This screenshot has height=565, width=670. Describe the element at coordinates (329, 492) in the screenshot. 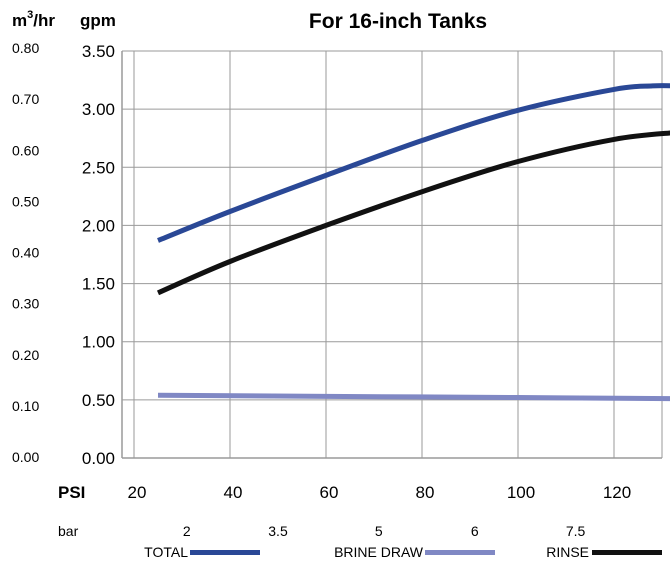

I see `x-tick-label: 60` at that location.